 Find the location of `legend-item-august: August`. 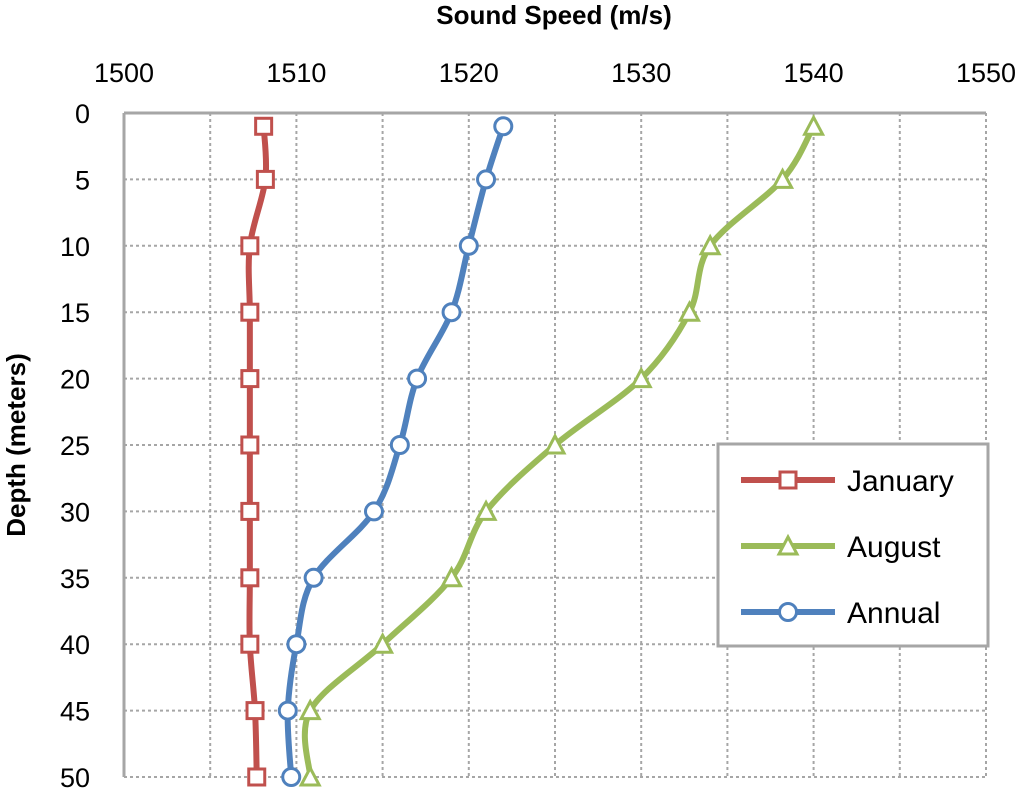

legend-item-august: August is located at coordinates (841, 547).